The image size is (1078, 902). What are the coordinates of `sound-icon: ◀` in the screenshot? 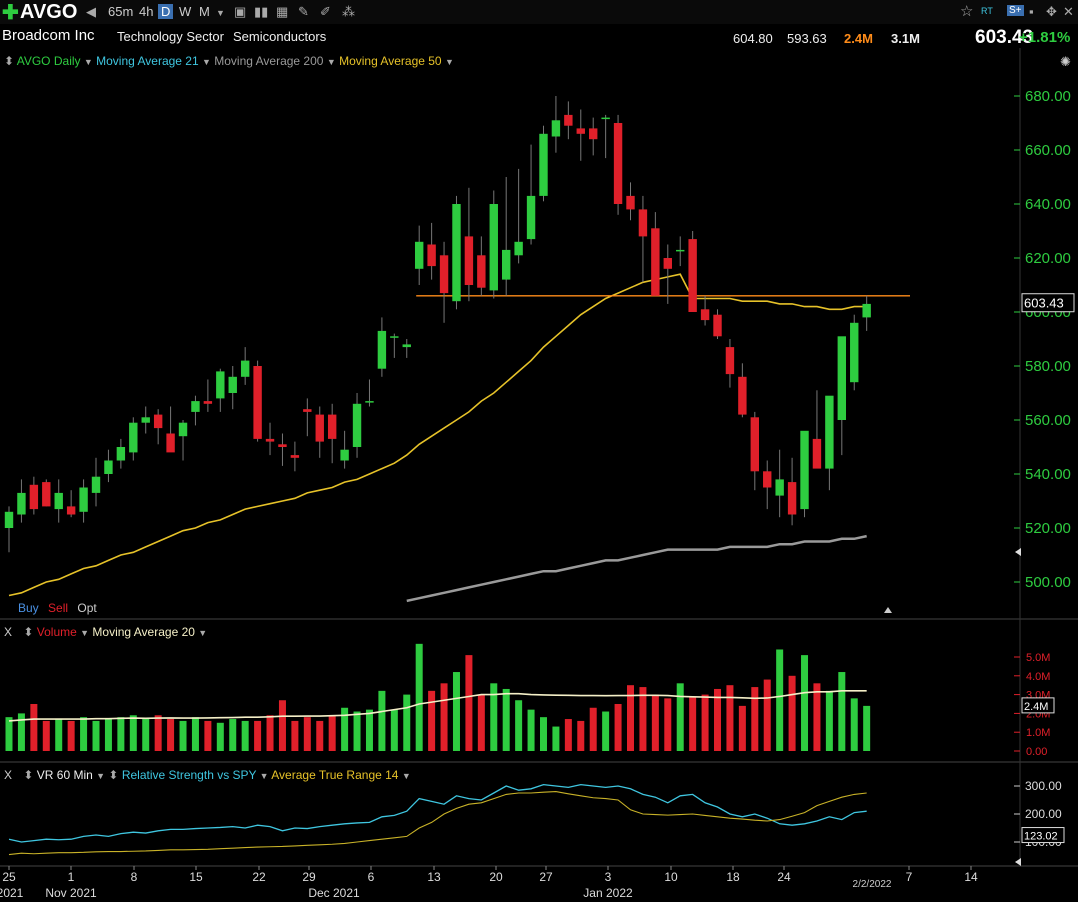 It's located at (91, 11).